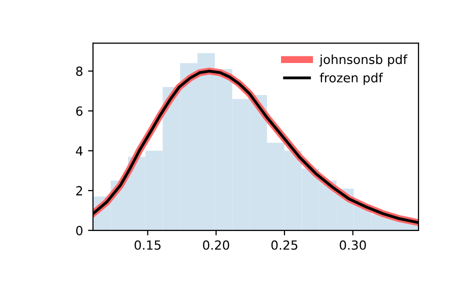 The image size is (465, 288). What do you see at coordinates (79, 231) in the screenshot?
I see `y-tick-label: 0` at bounding box center [79, 231].